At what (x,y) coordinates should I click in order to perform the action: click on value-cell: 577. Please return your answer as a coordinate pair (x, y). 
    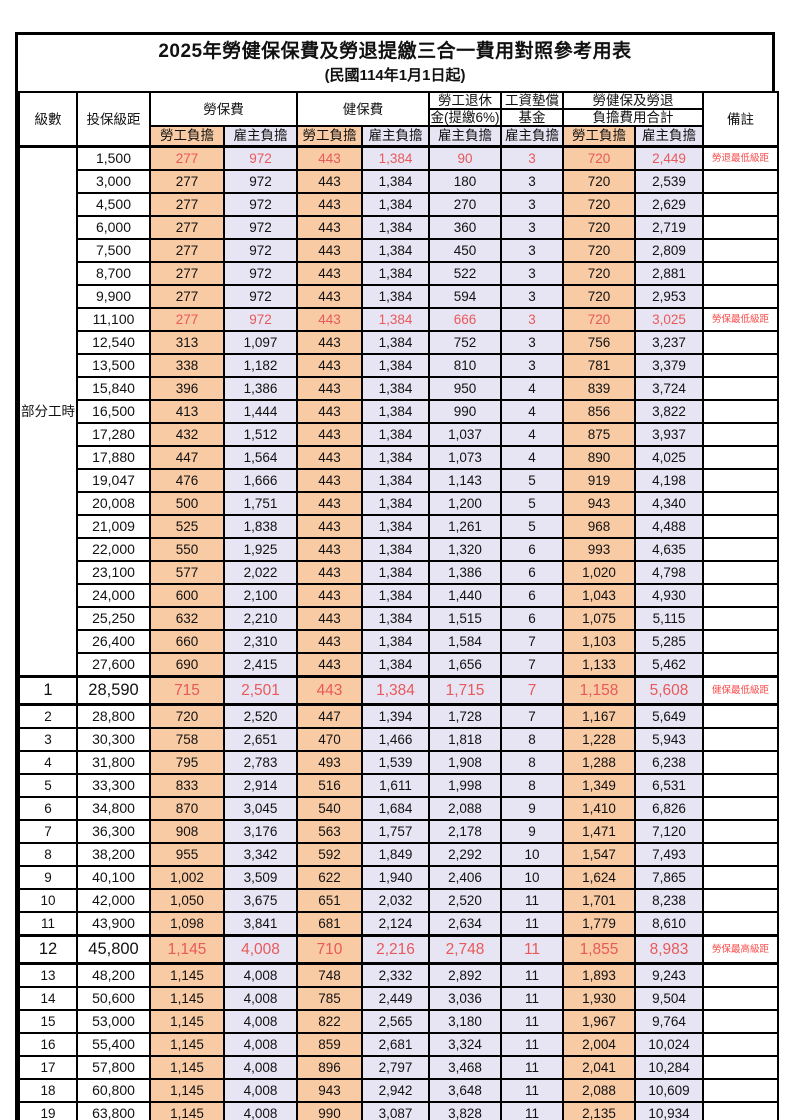
    Looking at the image, I should click on (187, 572).